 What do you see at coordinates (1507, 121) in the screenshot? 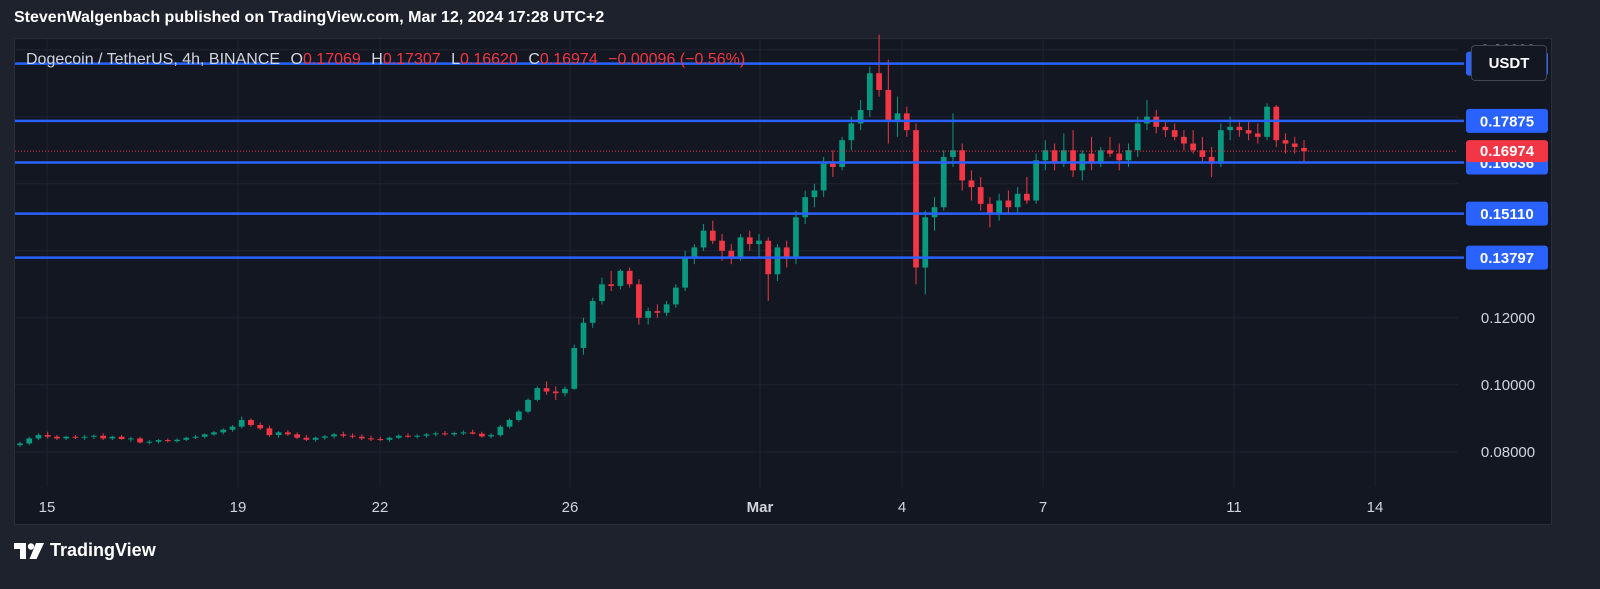
I see `level-badge-text: 0.17875` at bounding box center [1507, 121].